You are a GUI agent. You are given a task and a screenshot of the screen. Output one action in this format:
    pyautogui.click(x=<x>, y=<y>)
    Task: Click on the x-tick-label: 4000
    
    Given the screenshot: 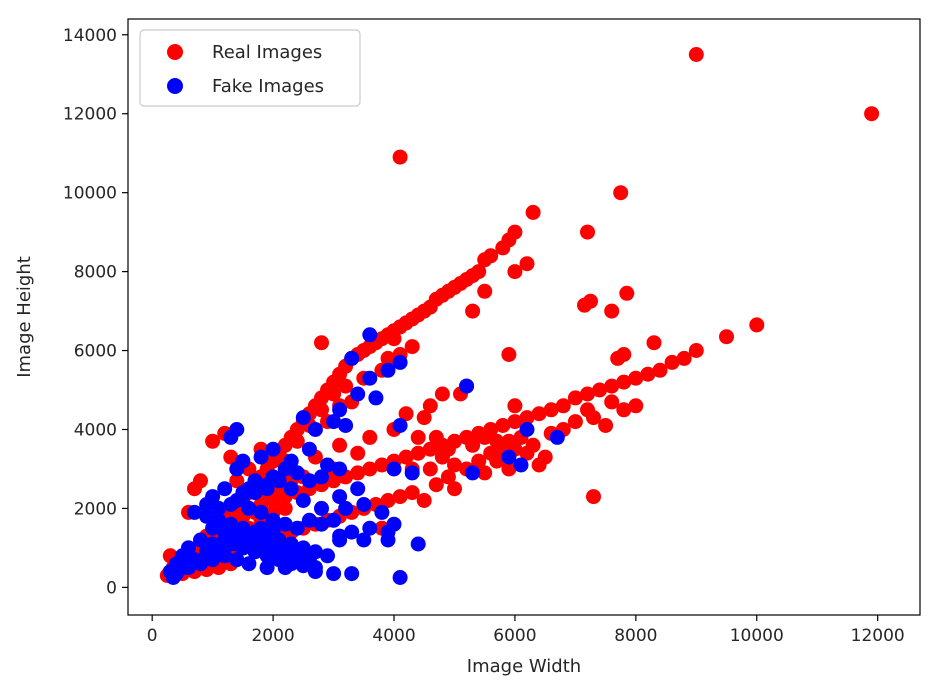 What is the action you would take?
    pyautogui.click(x=393, y=636)
    